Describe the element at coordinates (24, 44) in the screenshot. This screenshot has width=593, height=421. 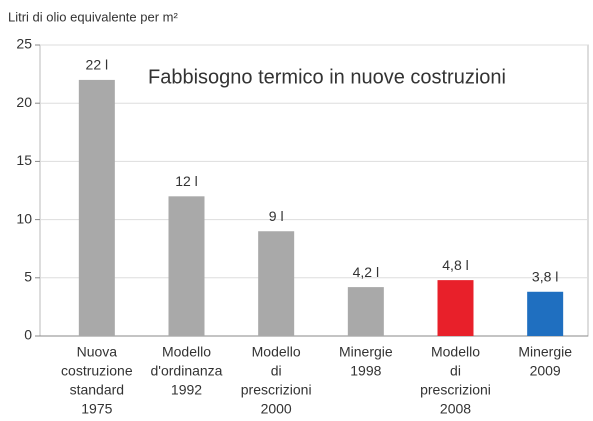
I see `y-tick-label: 25` at that location.